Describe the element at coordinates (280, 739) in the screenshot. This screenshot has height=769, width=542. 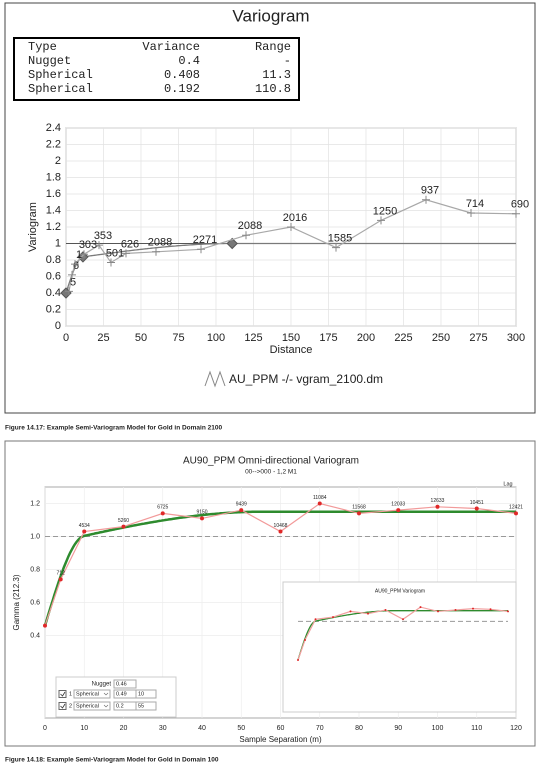
I see `x-axis-label: Sample Separation (m)` at that location.